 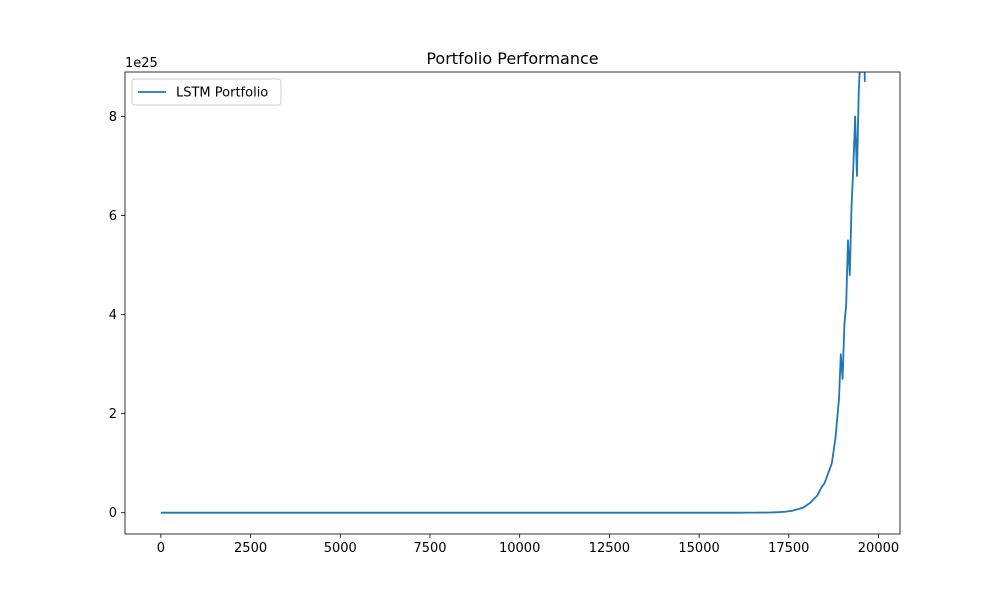 What do you see at coordinates (698, 548) in the screenshot?
I see `x-tick-label: 15000` at bounding box center [698, 548].